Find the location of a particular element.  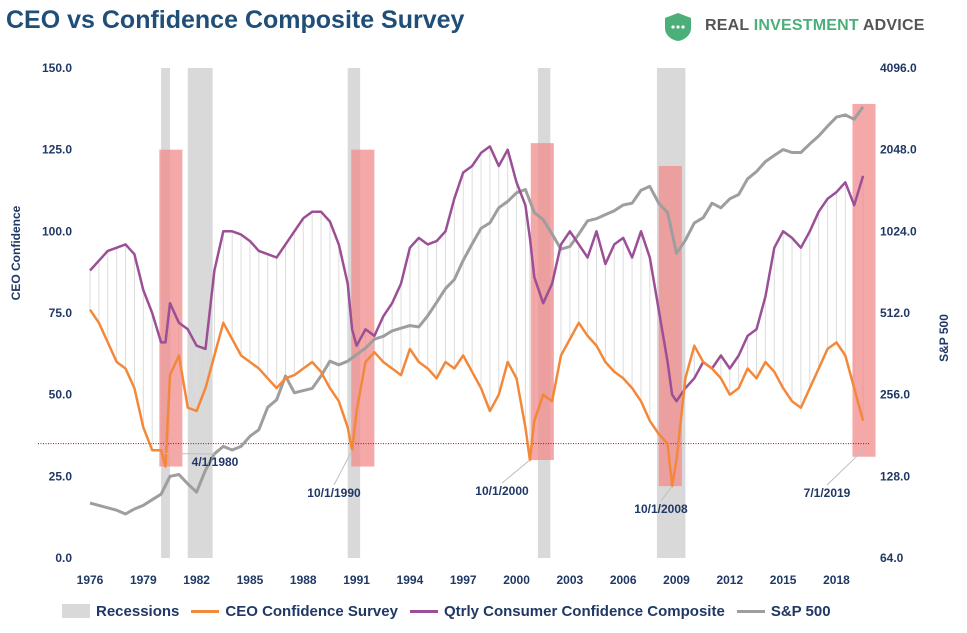

legend-item-sp500: S&P 500 is located at coordinates (783, 611).